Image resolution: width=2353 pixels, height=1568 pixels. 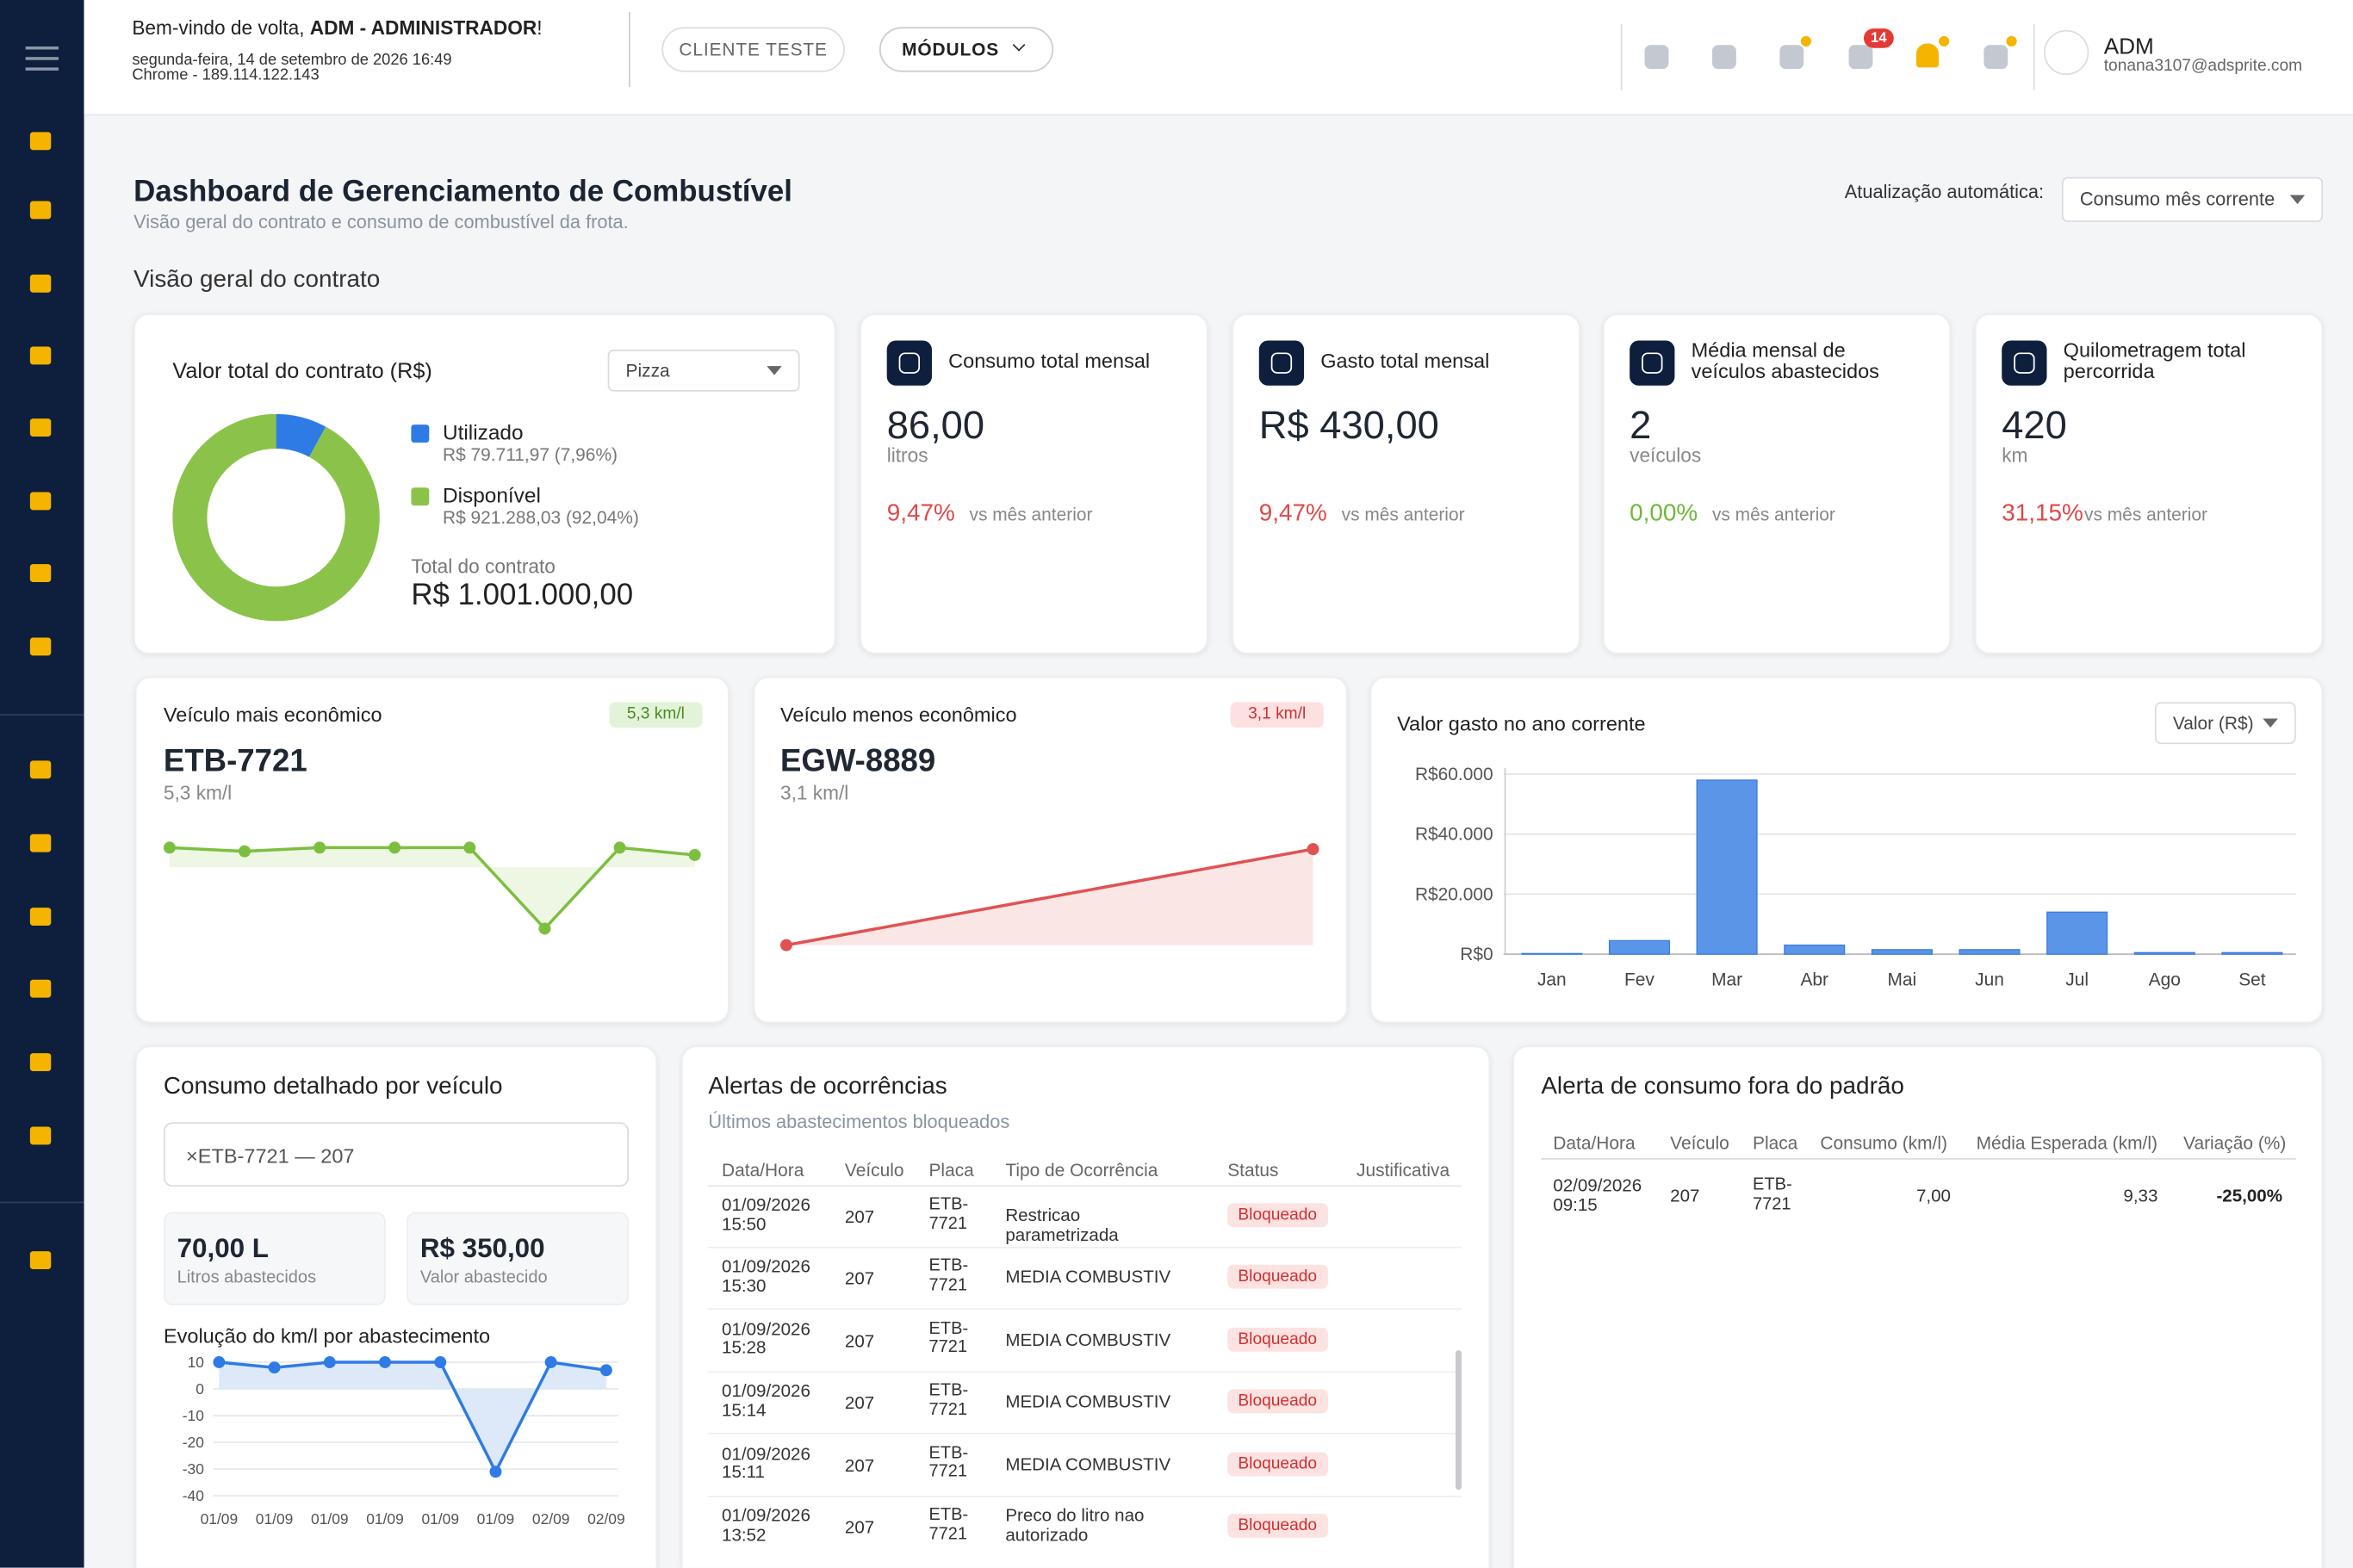 What do you see at coordinates (2192, 199) in the screenshot?
I see `dropdown` at bounding box center [2192, 199].